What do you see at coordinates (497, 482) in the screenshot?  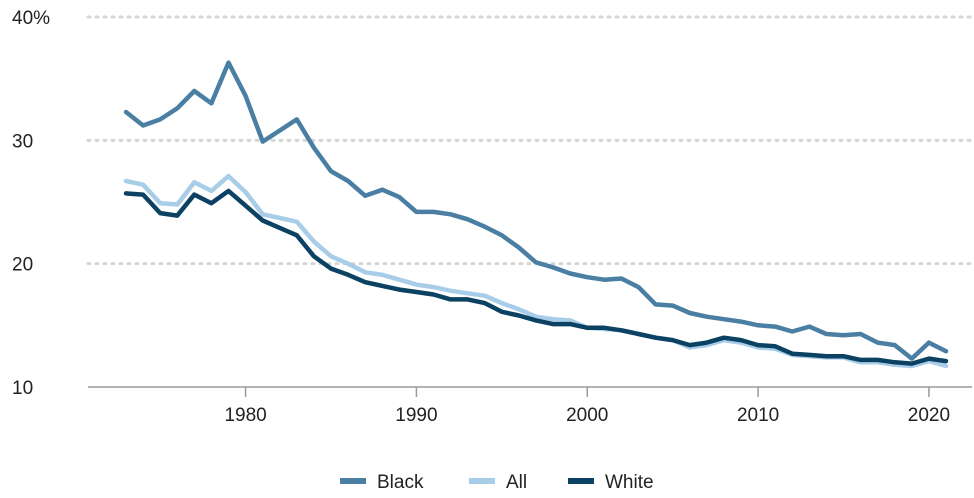 I see `legend: Black All White` at bounding box center [497, 482].